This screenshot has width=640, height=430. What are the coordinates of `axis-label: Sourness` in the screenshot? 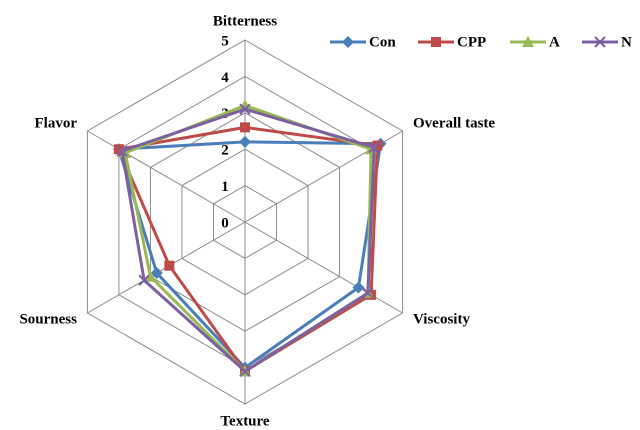 It's located at (48, 319).